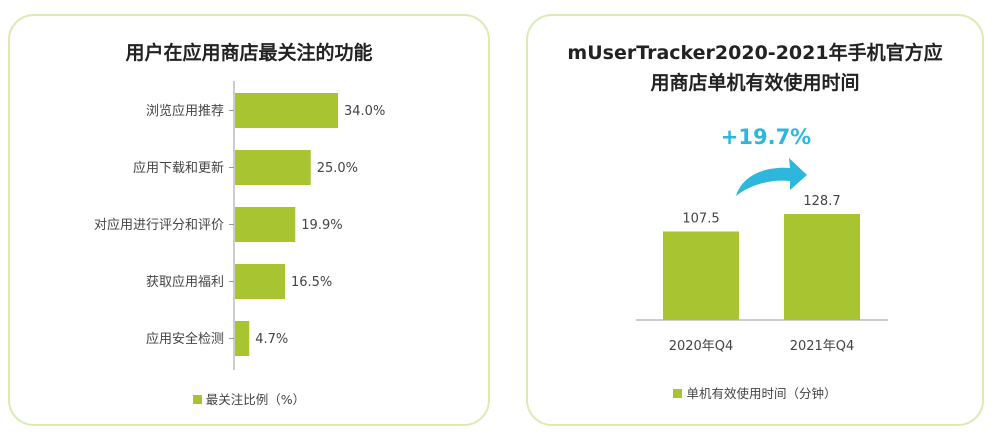 The height and width of the screenshot is (440, 995). I want to click on growth-annotation: +19.7%, so click(766, 137).